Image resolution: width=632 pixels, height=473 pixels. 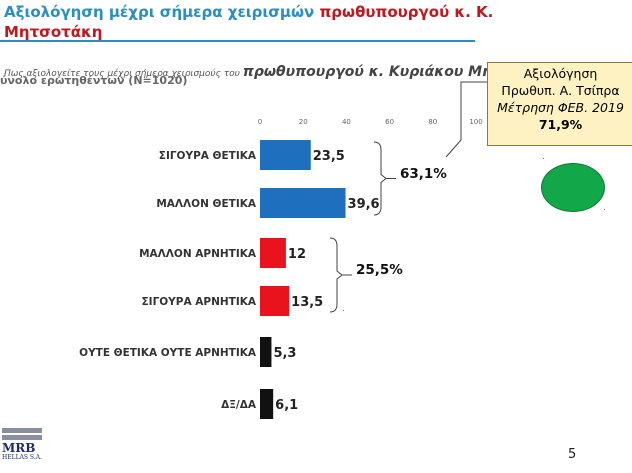 What do you see at coordinates (573, 187) in the screenshot?
I see `green-indicator-circle` at bounding box center [573, 187].